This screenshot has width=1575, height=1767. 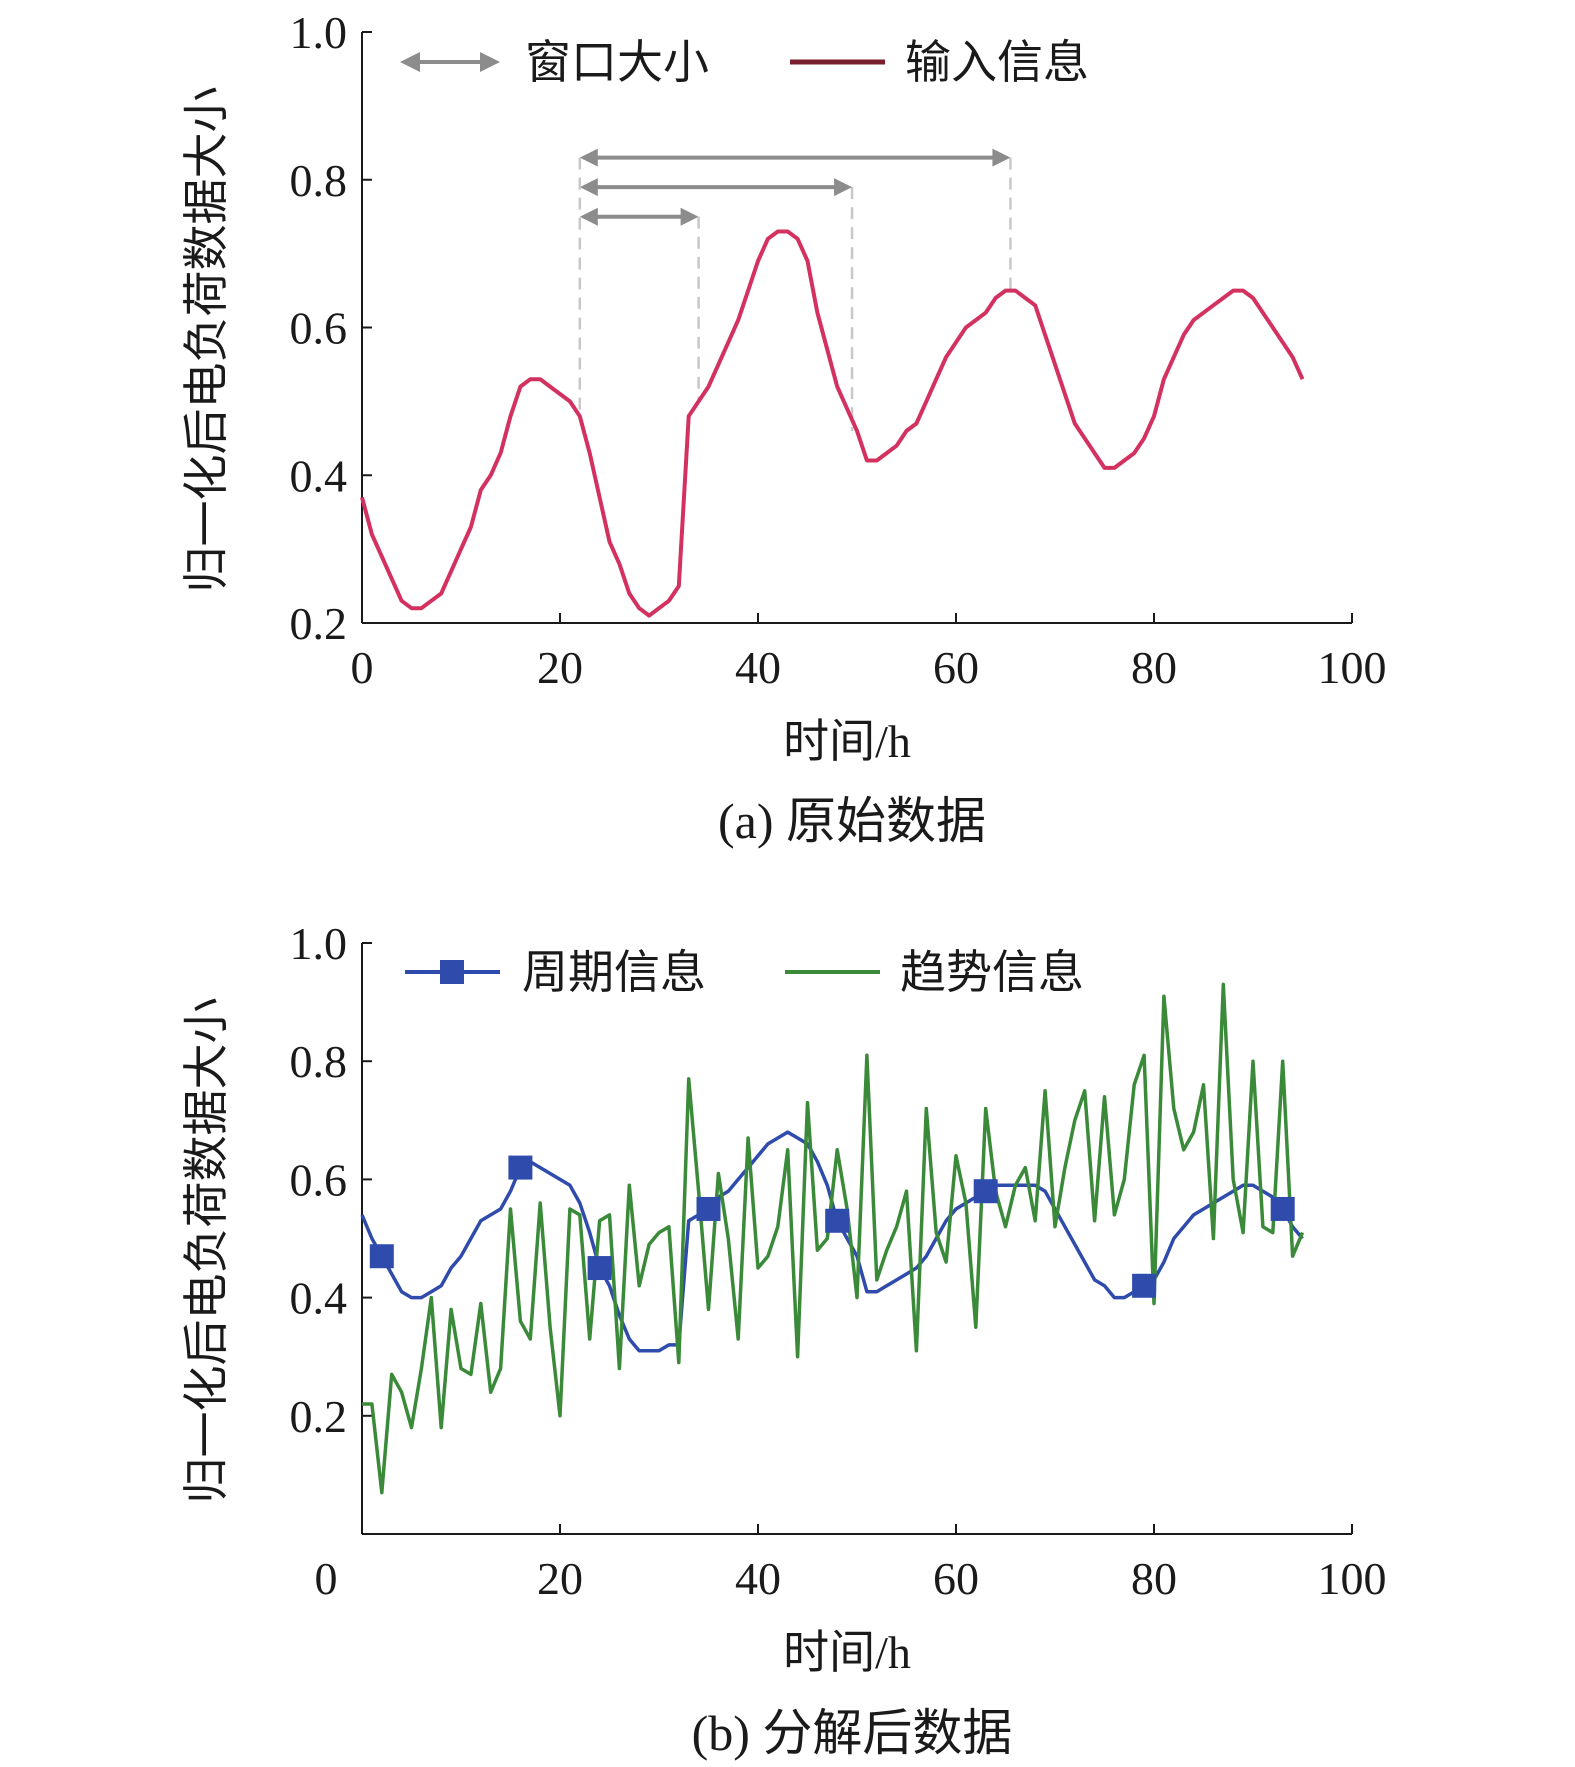 What do you see at coordinates (490, 62) in the screenshot?
I see `legend-window-arrow-right` at bounding box center [490, 62].